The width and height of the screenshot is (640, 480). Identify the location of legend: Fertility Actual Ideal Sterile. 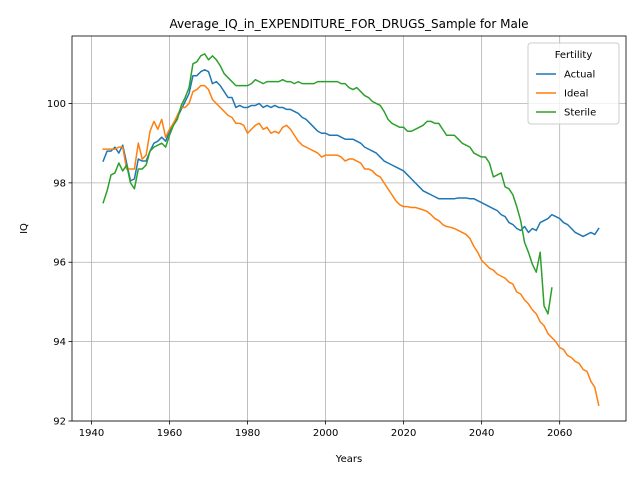
(573, 83).